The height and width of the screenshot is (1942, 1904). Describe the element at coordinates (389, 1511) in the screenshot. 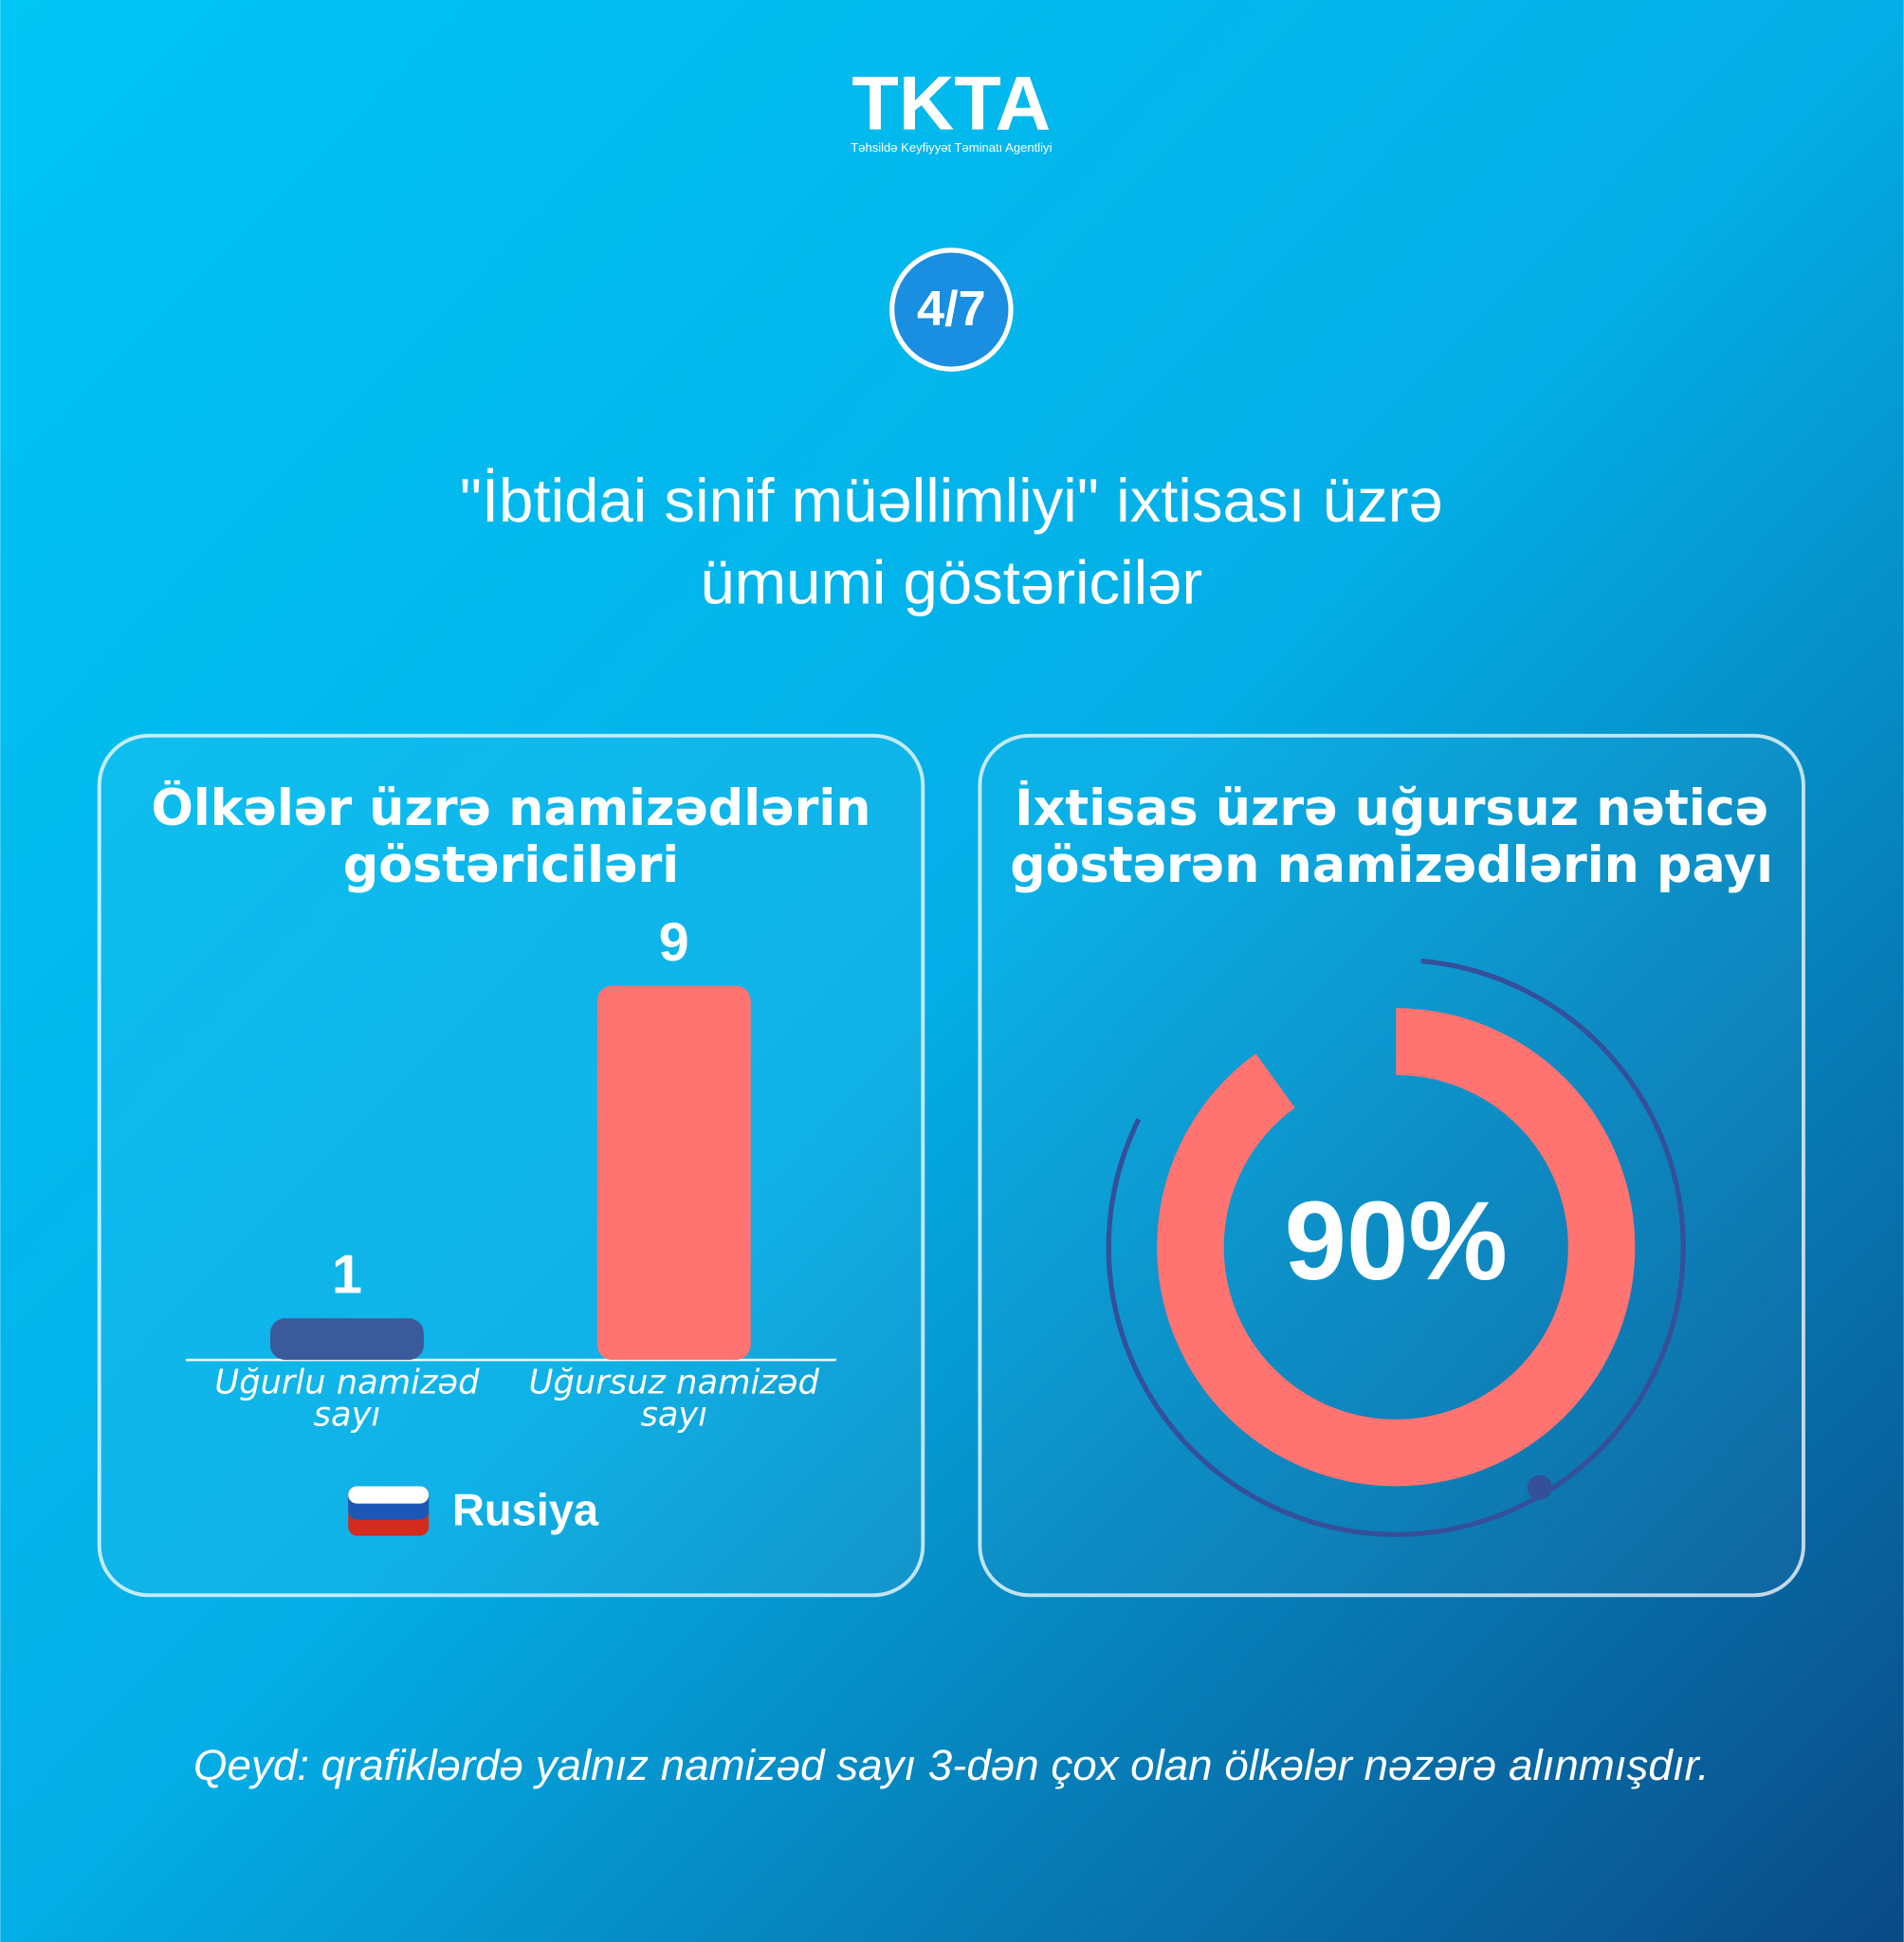

I see `flag` at that location.